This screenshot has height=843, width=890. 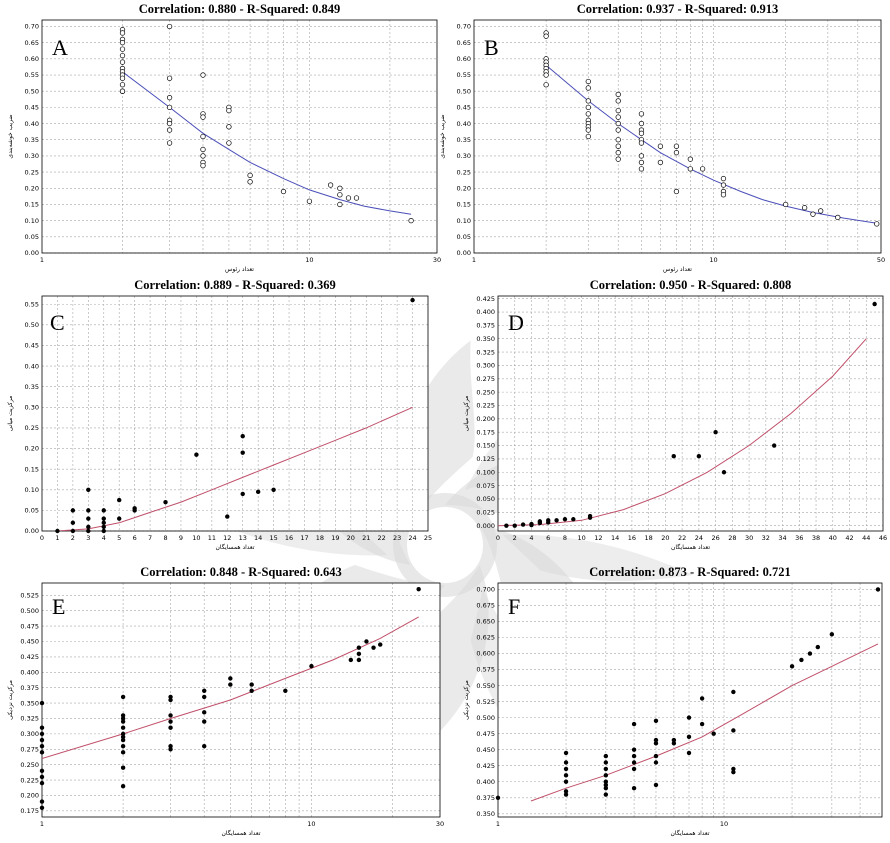 I want to click on y-tick-label: 0.575, so click(x=485, y=670).